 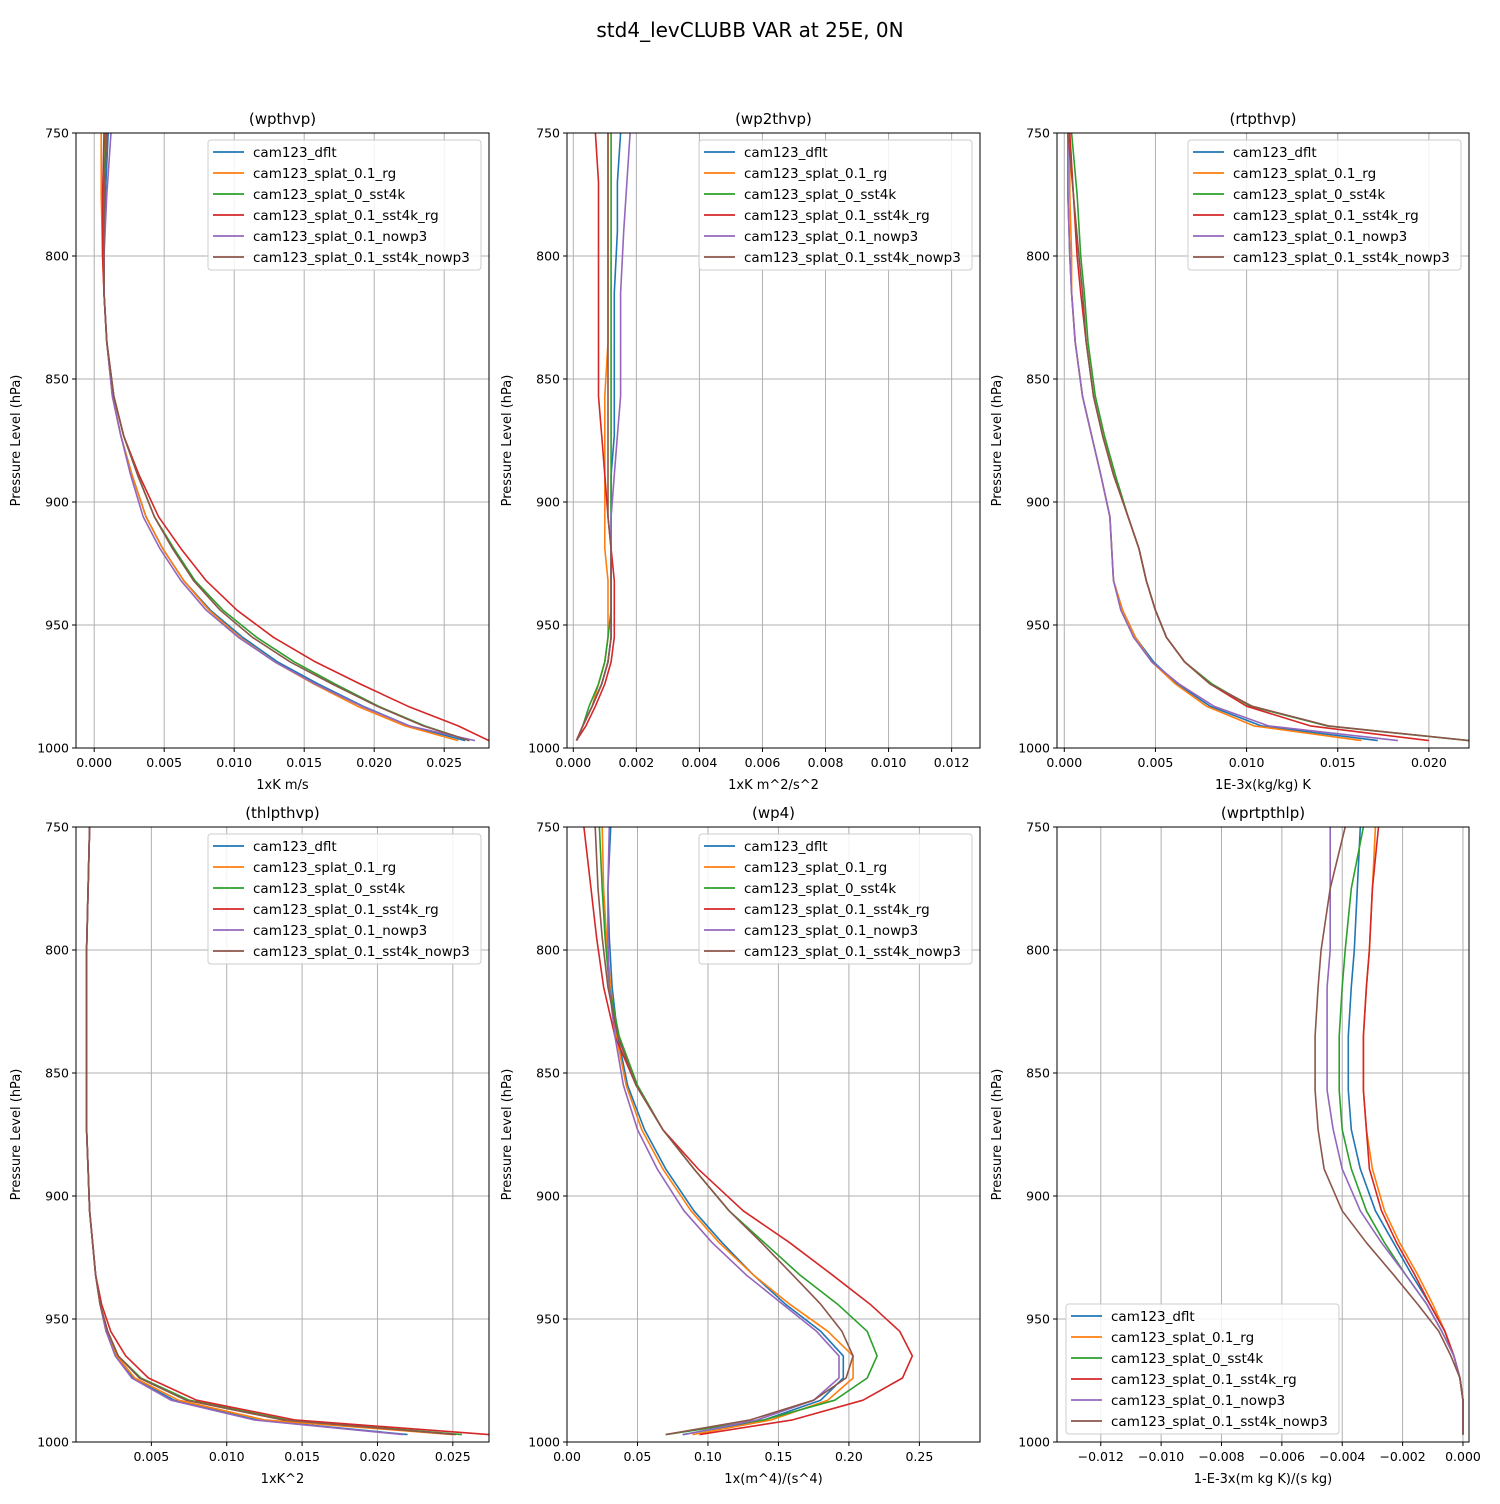 What do you see at coordinates (1263, 813) in the screenshot?
I see `panel-title: (wprtpthlp)` at bounding box center [1263, 813].